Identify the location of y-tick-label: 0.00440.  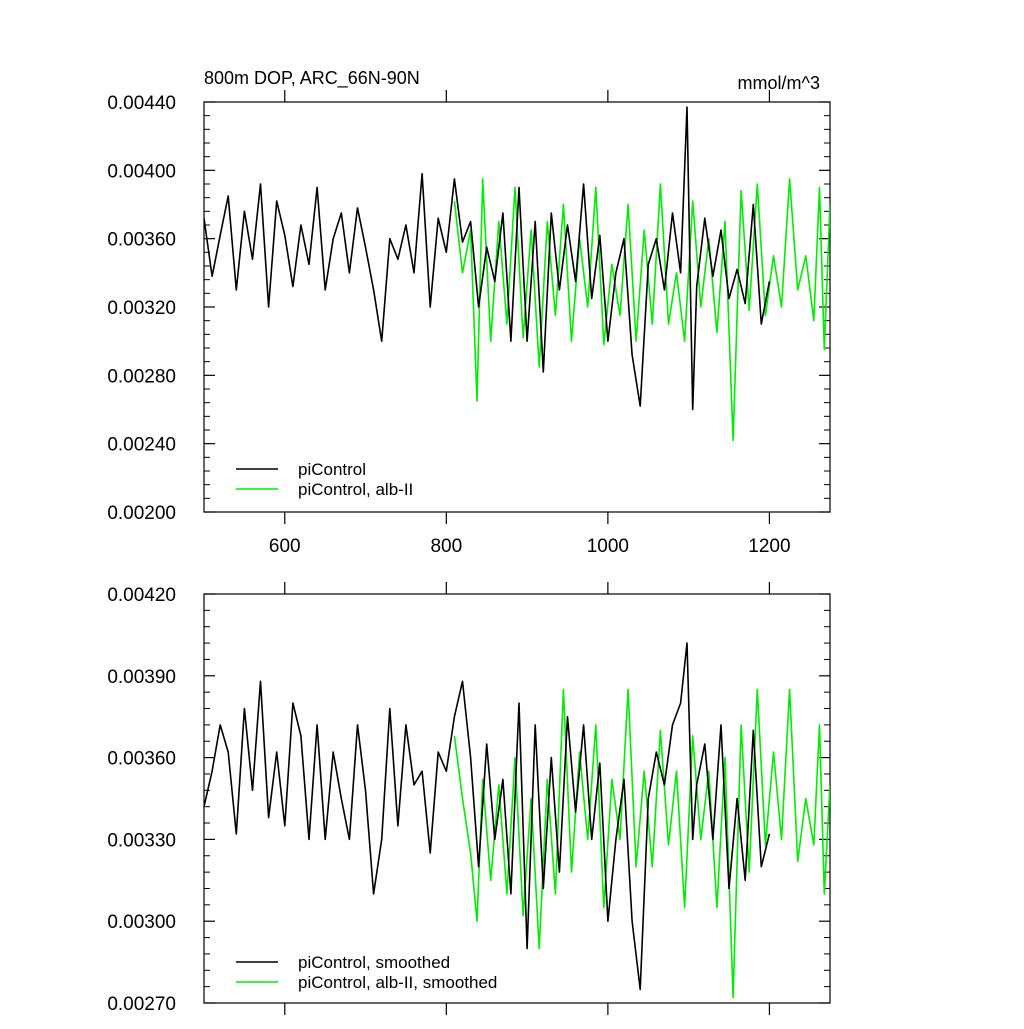
(141, 103).